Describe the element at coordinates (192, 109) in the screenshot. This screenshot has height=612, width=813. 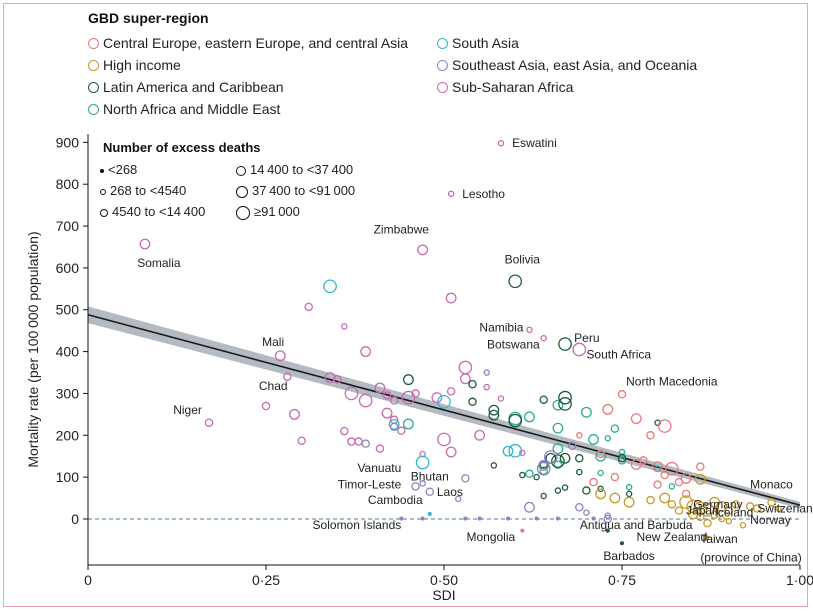
I see `legend-label: North Africa and Middle East` at that location.